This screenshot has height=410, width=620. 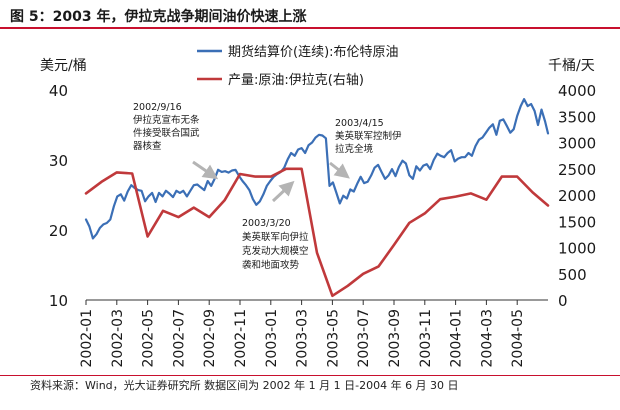 What do you see at coordinates (333, 338) in the screenshot?
I see `x-tick-label: 2003-05` at bounding box center [333, 338].